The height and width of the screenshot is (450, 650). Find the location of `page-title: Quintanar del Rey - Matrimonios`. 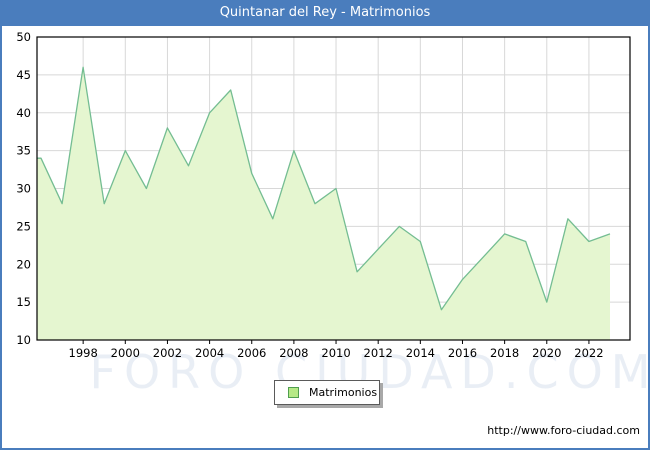

page-title: Quintanar del Rey - Matrimonios is located at coordinates (325, 12).